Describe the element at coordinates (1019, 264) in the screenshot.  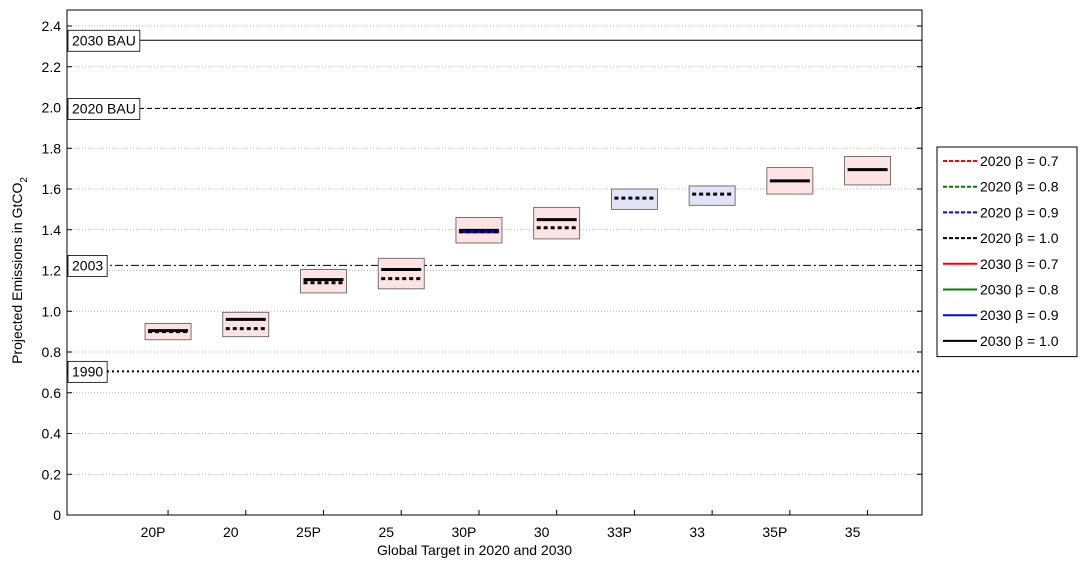
I see `legend-label: 2030 β = 0.7` at that location.